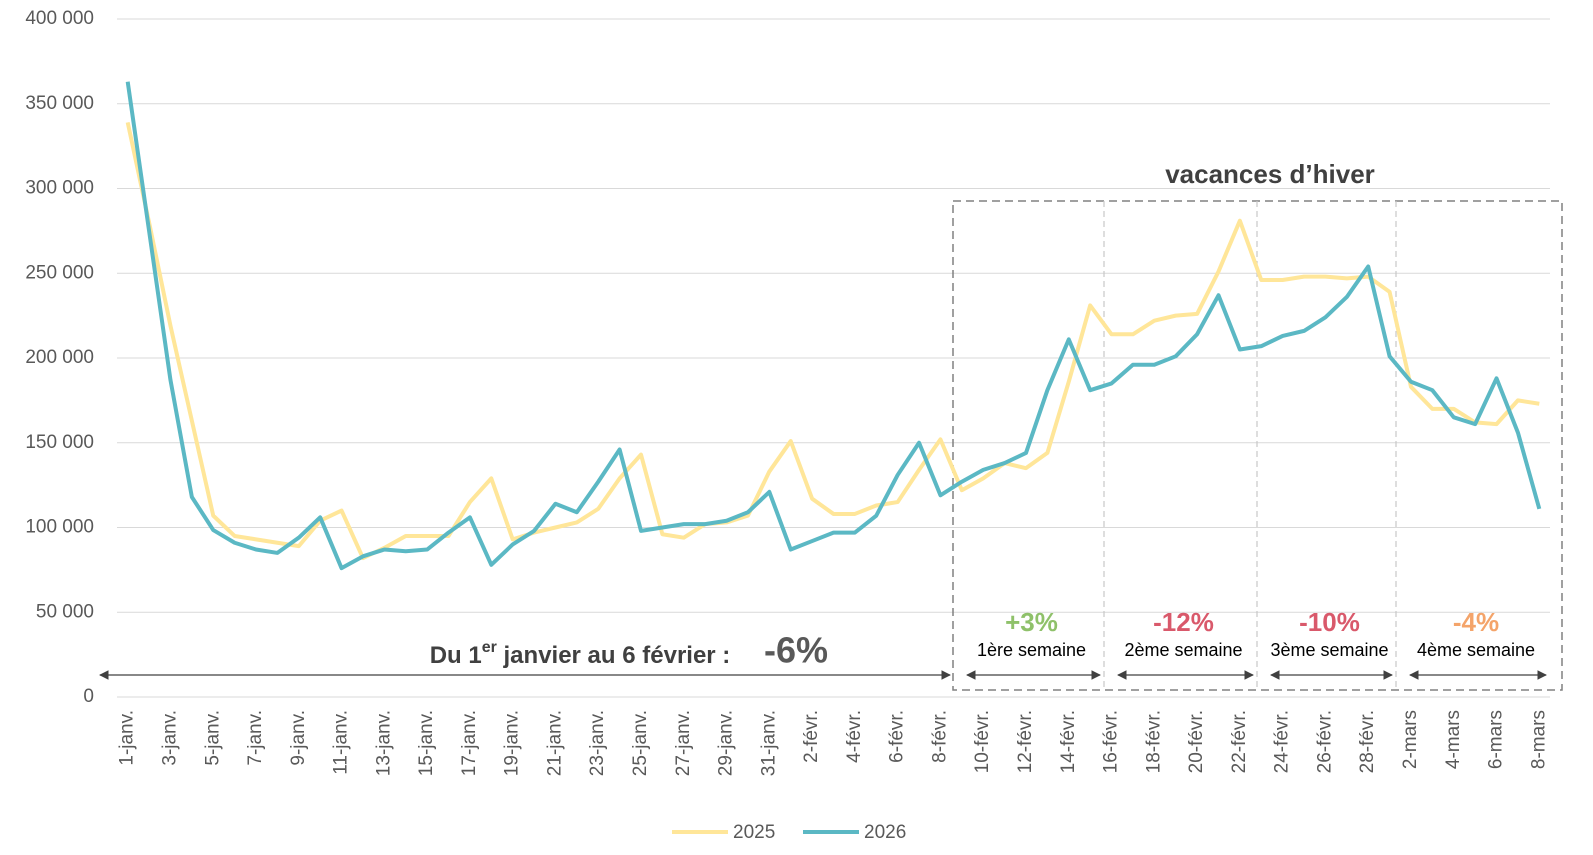 The image size is (1593, 855). What do you see at coordinates (1183, 650) in the screenshot?
I see `week-label: 2ème semaine` at bounding box center [1183, 650].